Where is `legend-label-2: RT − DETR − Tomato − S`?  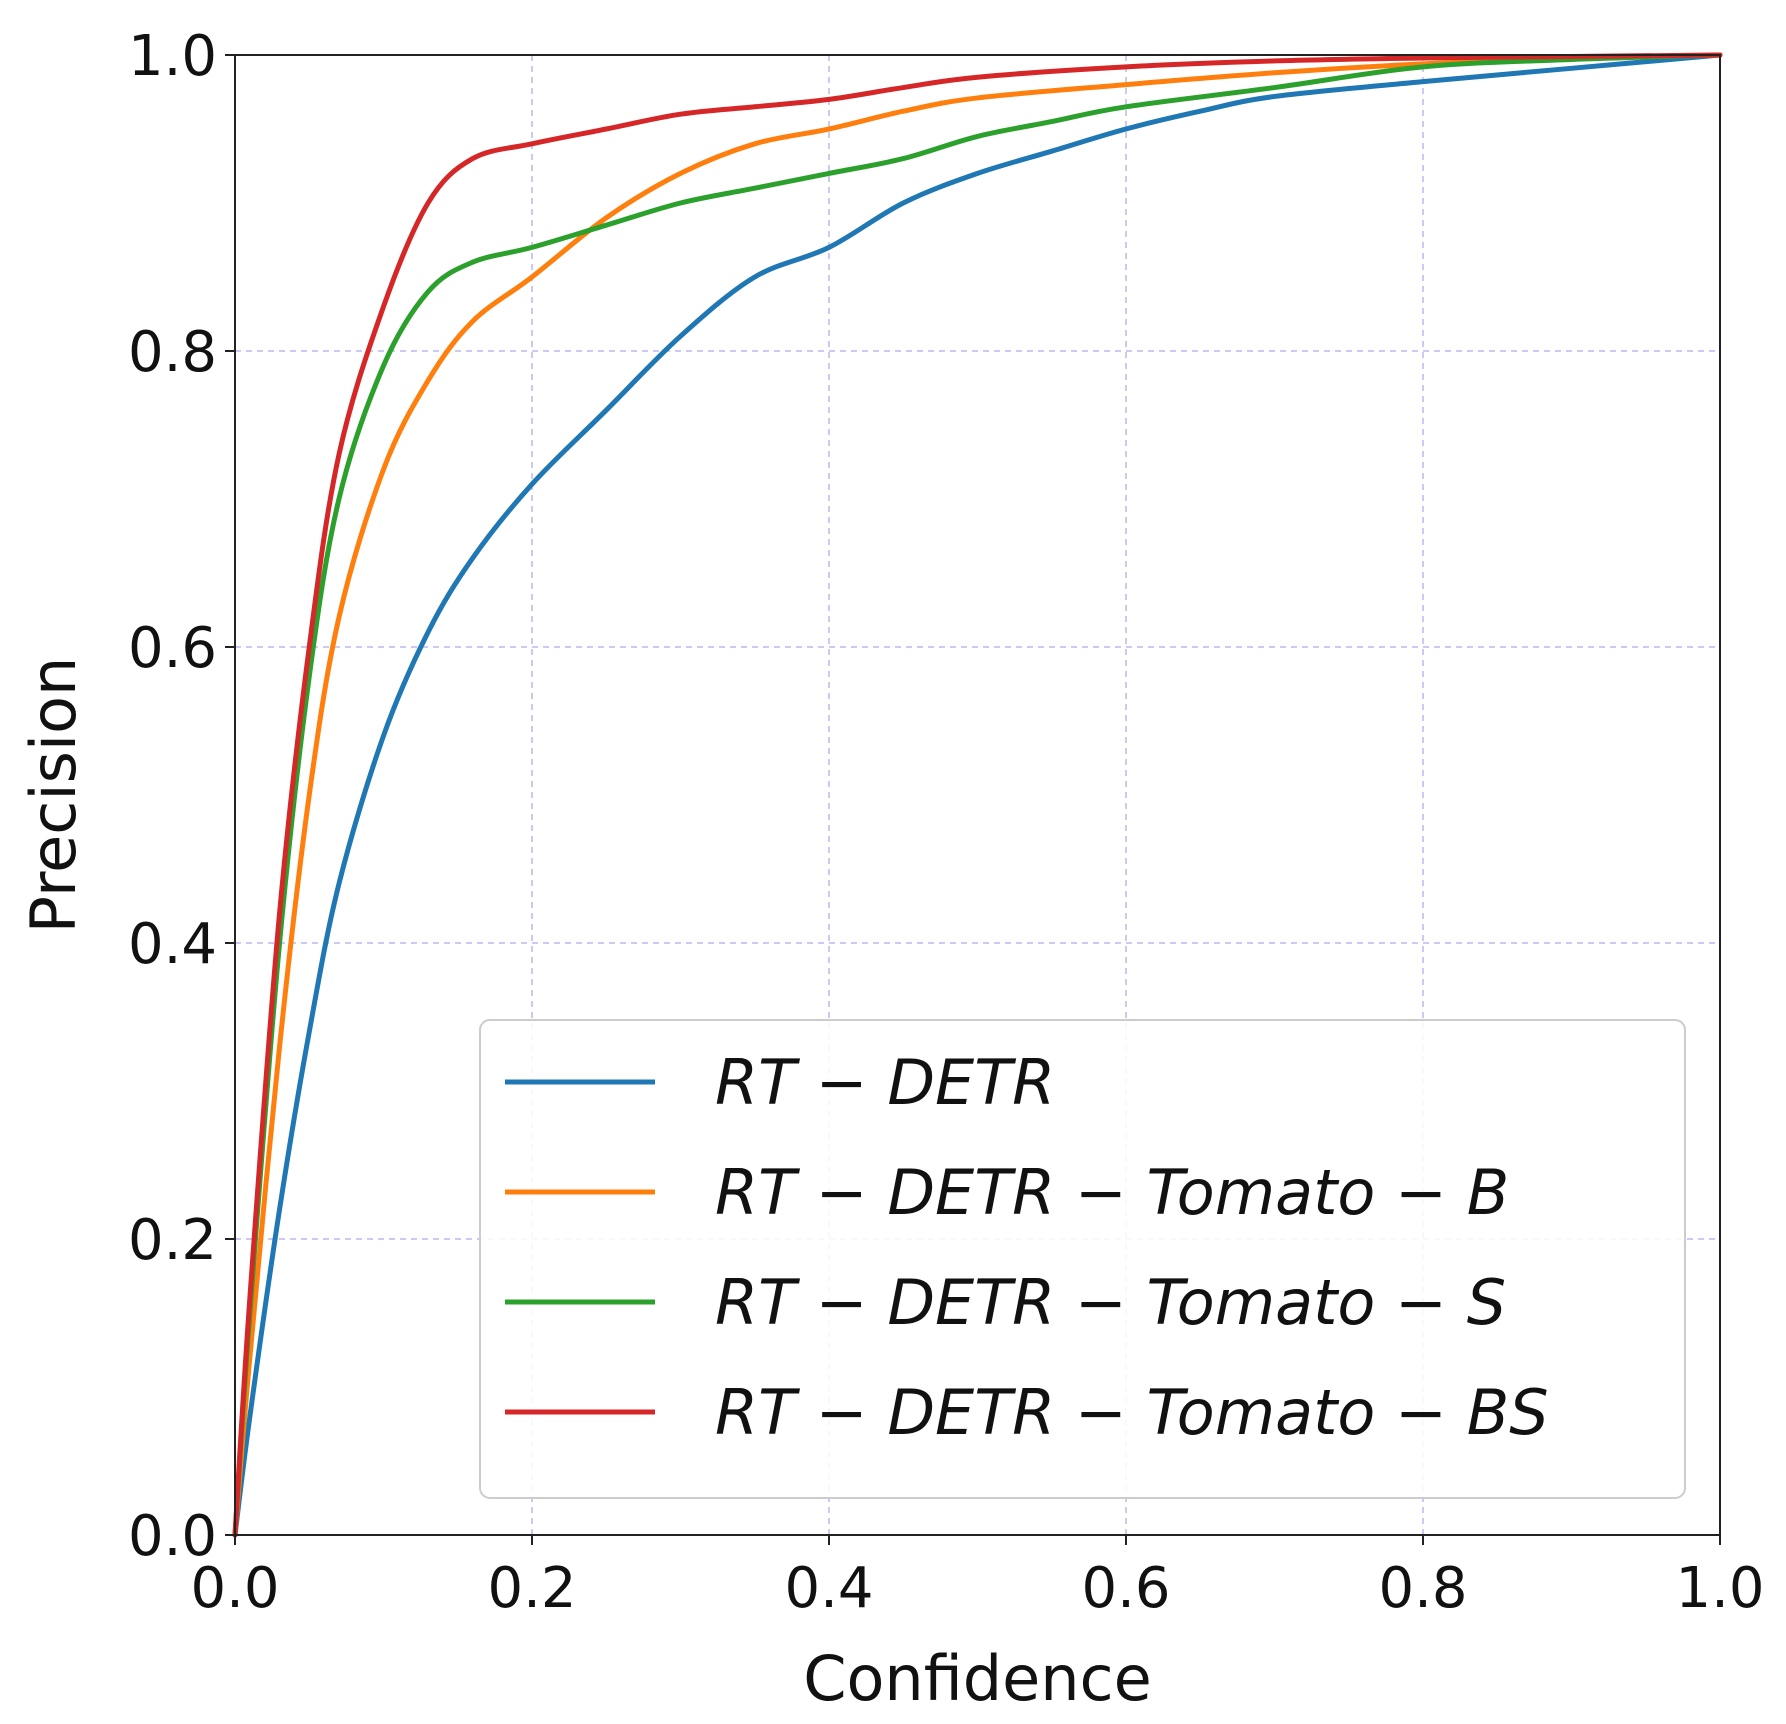 legend-label-2: RT − DETR − Tomato − S is located at coordinates (1110, 1302).